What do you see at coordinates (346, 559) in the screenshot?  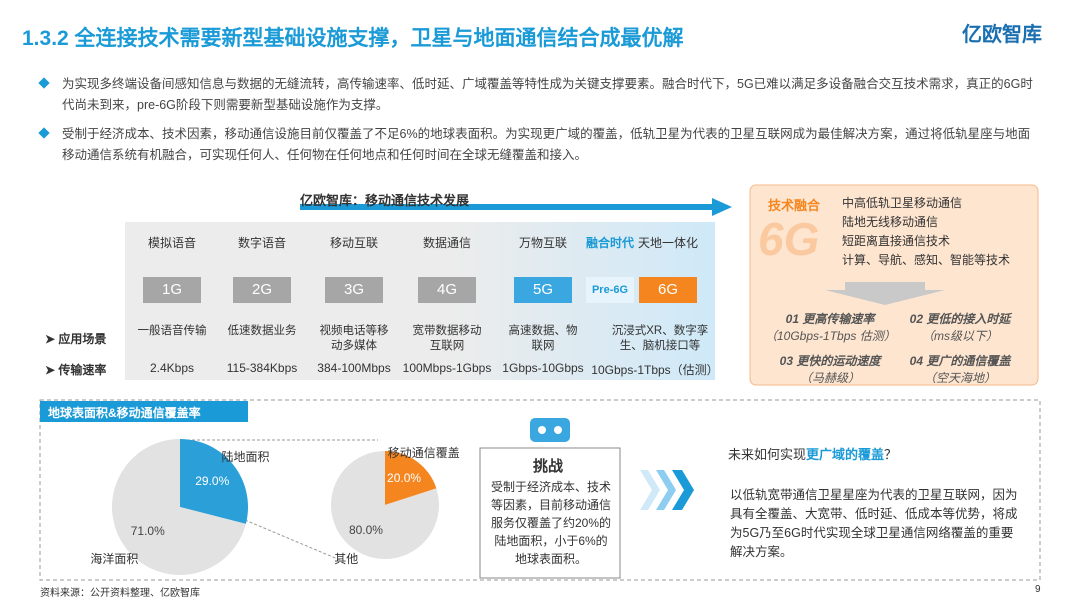 I see `pie-category-label: 其他` at bounding box center [346, 559].